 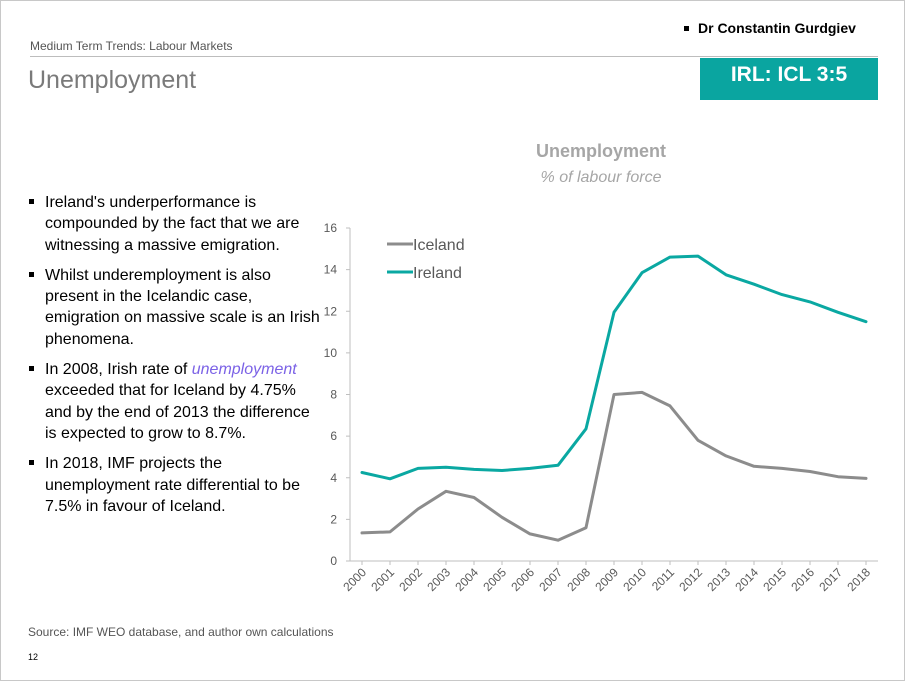 I want to click on page-title: Unemployment, so click(x=112, y=80).